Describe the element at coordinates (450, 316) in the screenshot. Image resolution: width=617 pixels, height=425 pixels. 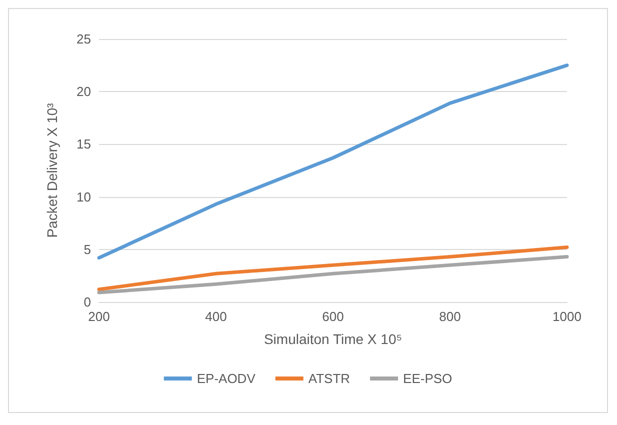
I see `x-tick-label: 800` at that location.